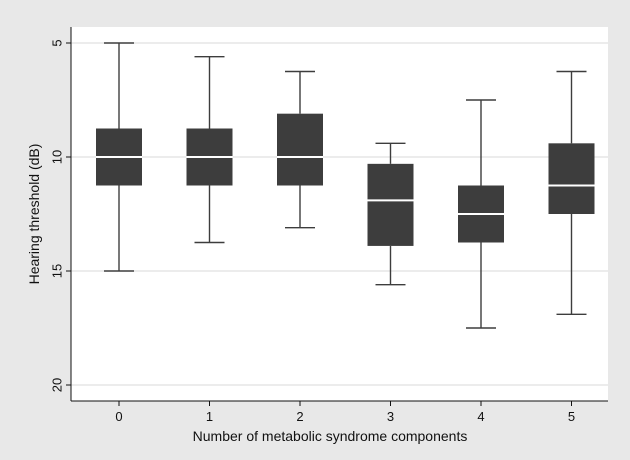 The height and width of the screenshot is (460, 630). What do you see at coordinates (57, 271) in the screenshot?
I see `y-tick-label: 15` at bounding box center [57, 271].